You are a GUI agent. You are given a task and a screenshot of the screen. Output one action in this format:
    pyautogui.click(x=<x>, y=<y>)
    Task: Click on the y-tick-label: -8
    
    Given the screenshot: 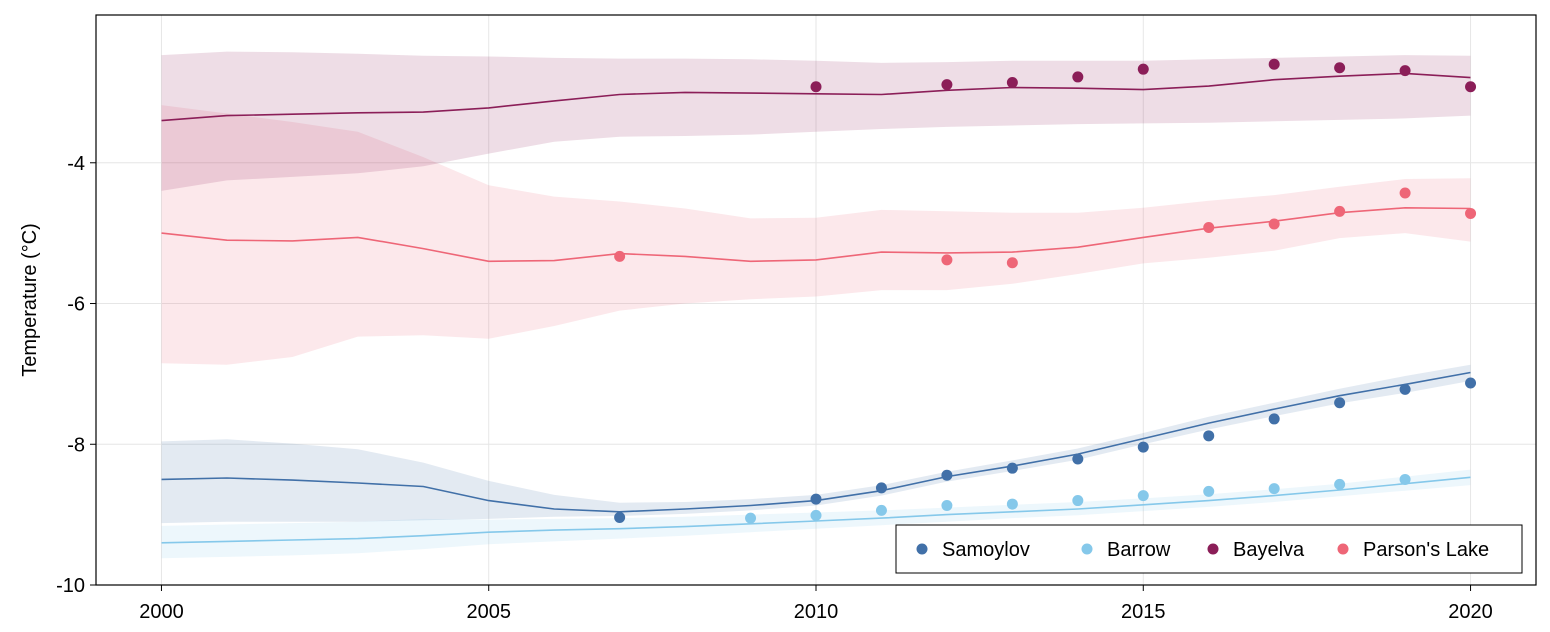 What is the action you would take?
    pyautogui.click(x=76, y=445)
    